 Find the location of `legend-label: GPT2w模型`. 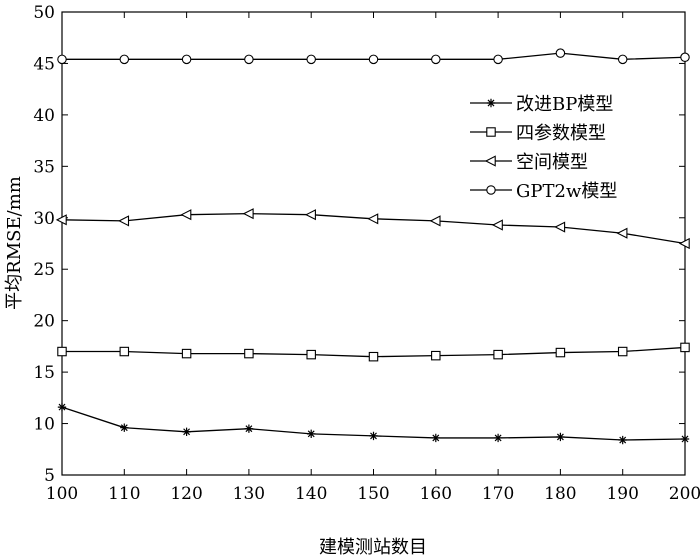

legend-label: GPT2w模型 is located at coordinates (566, 191).